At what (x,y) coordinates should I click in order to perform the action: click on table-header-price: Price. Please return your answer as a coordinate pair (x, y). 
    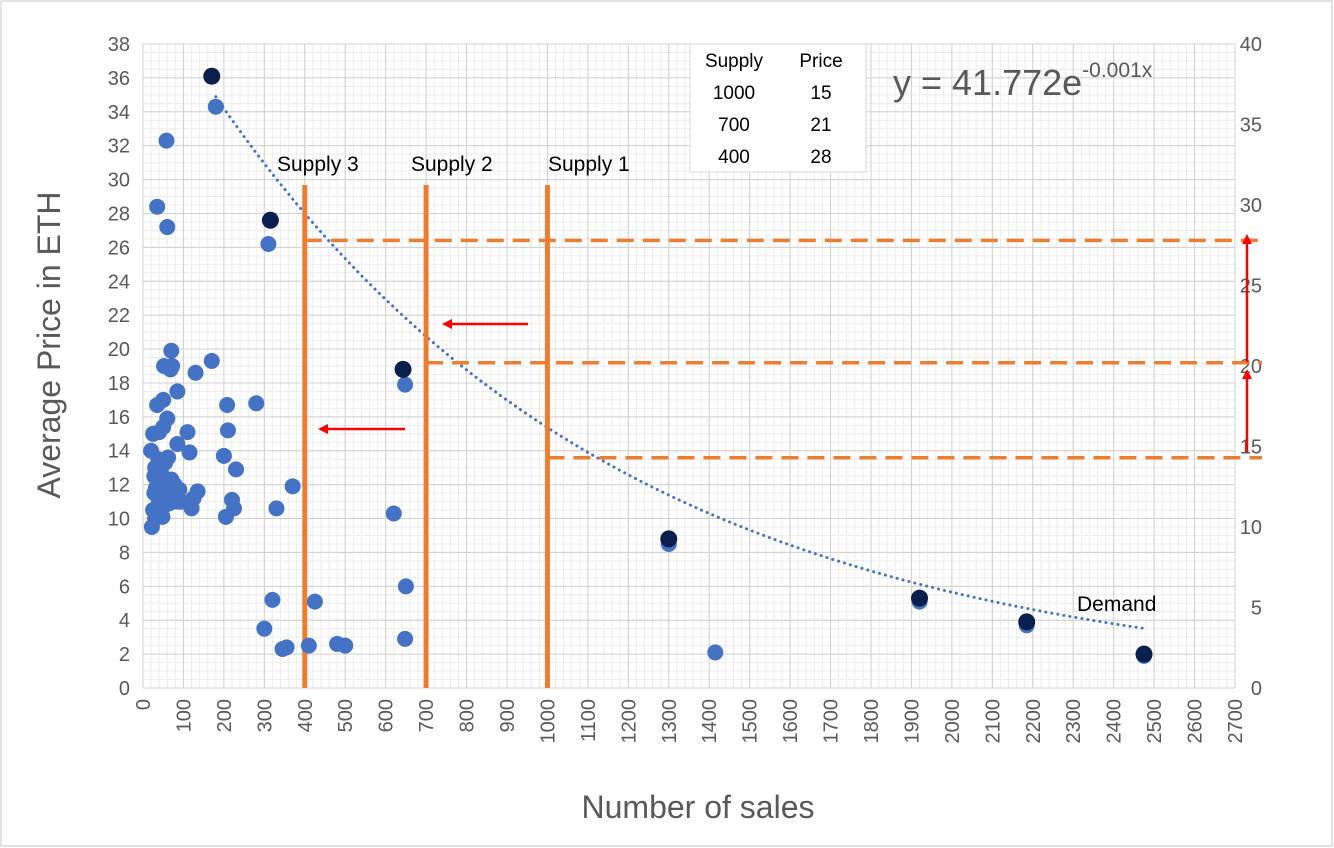
    Looking at the image, I should click on (820, 61).